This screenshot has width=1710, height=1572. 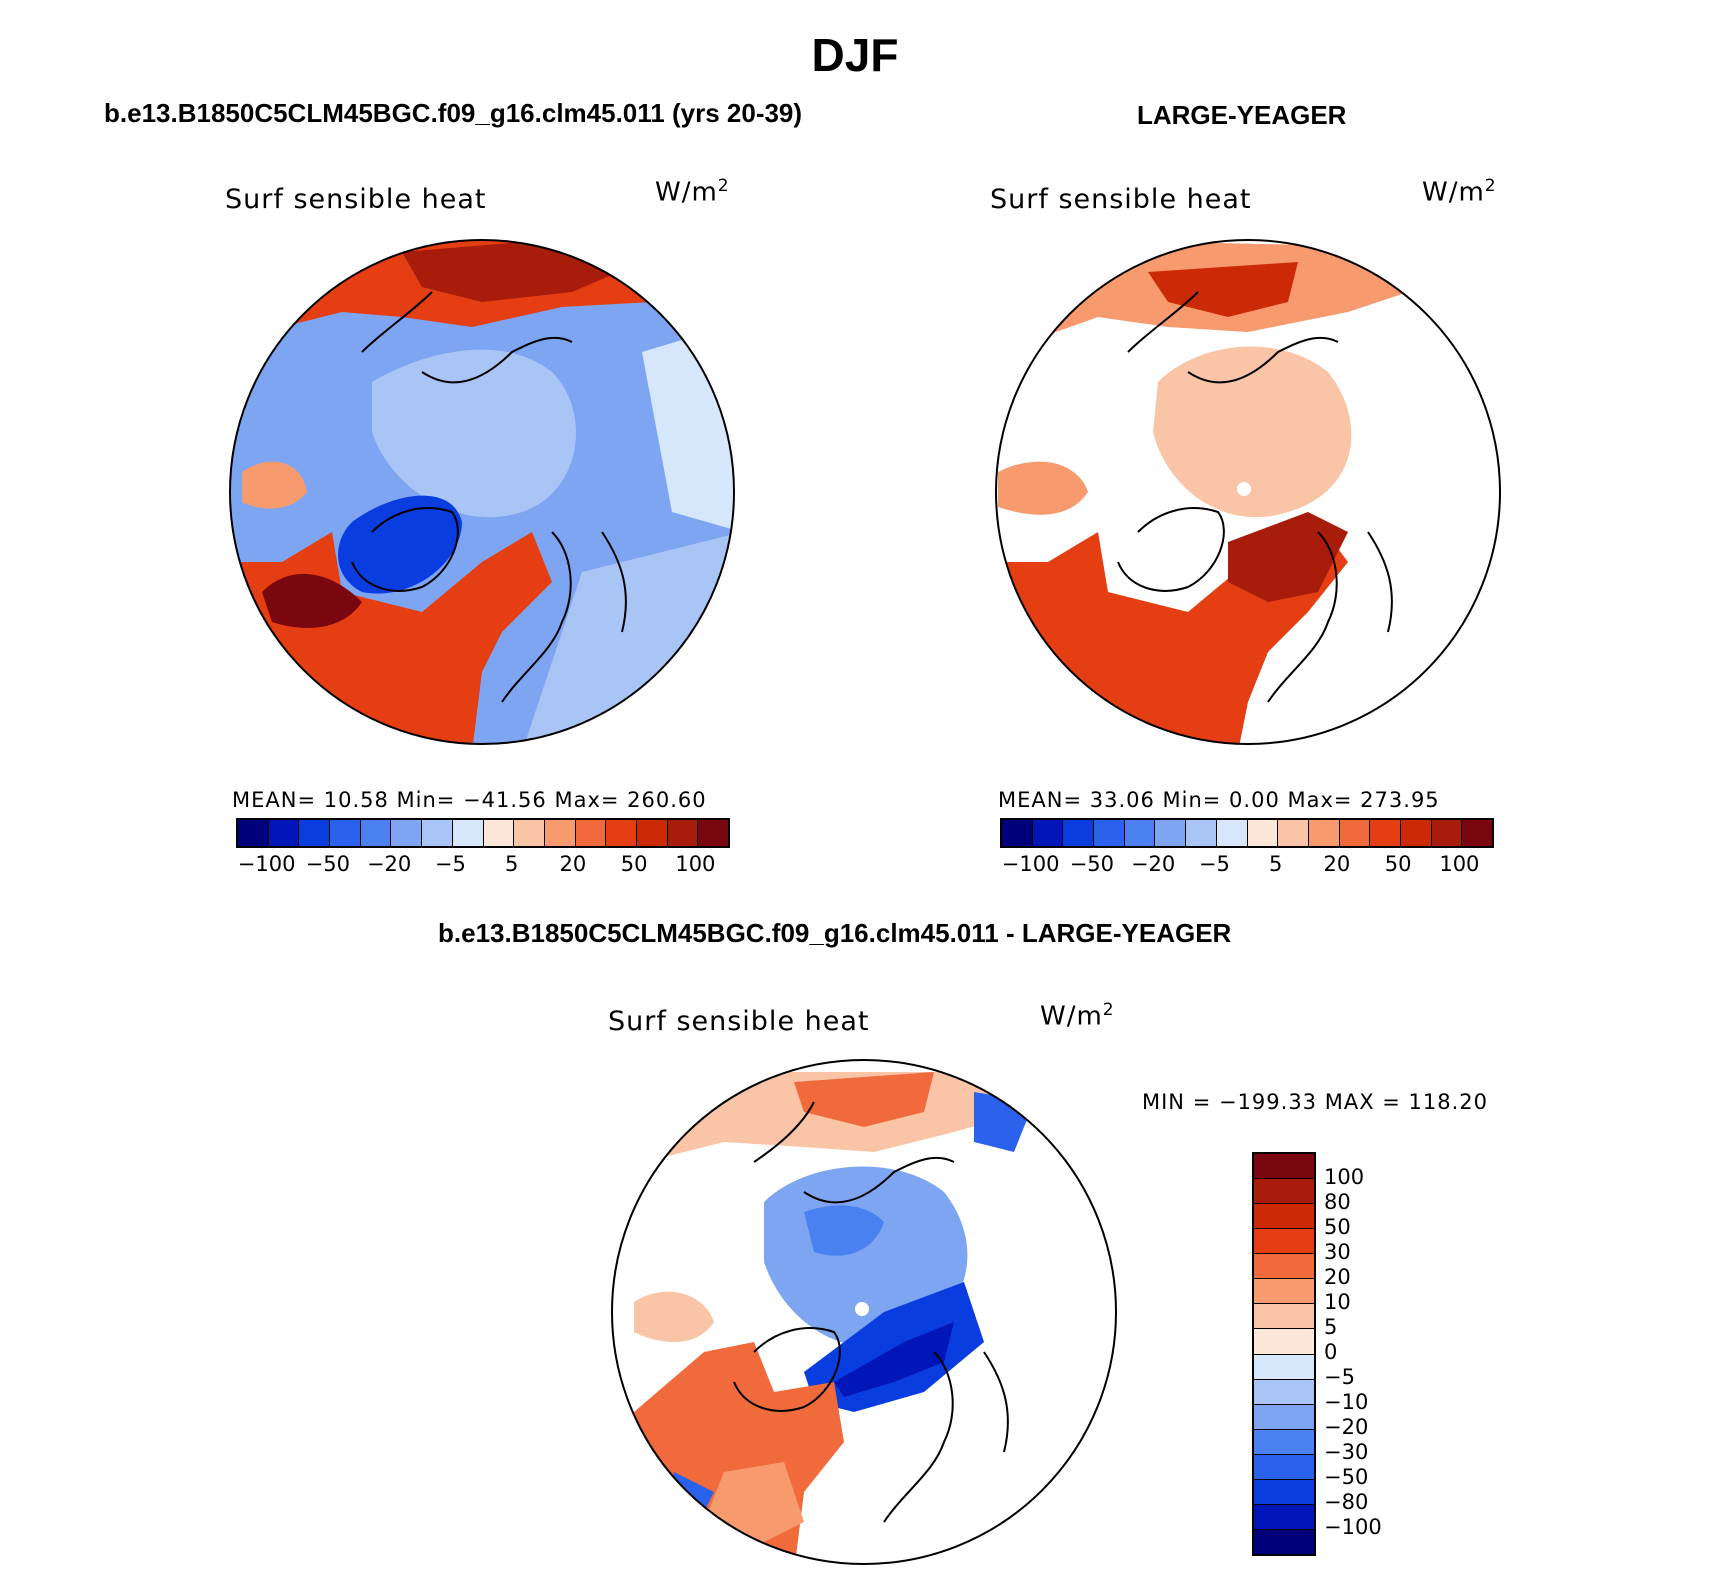 I want to click on left-units-base: W/m, so click(x=686, y=192).